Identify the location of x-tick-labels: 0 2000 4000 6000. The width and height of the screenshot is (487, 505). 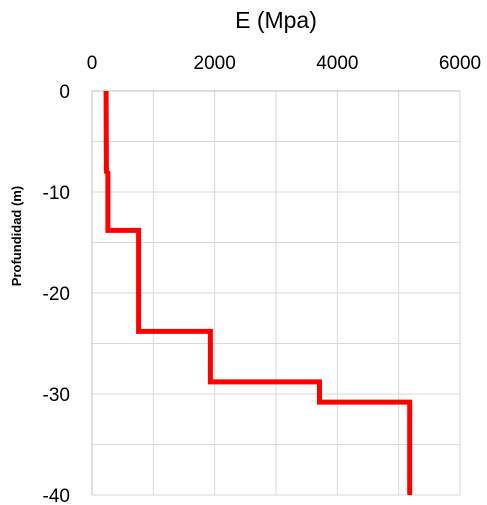
(284, 63).